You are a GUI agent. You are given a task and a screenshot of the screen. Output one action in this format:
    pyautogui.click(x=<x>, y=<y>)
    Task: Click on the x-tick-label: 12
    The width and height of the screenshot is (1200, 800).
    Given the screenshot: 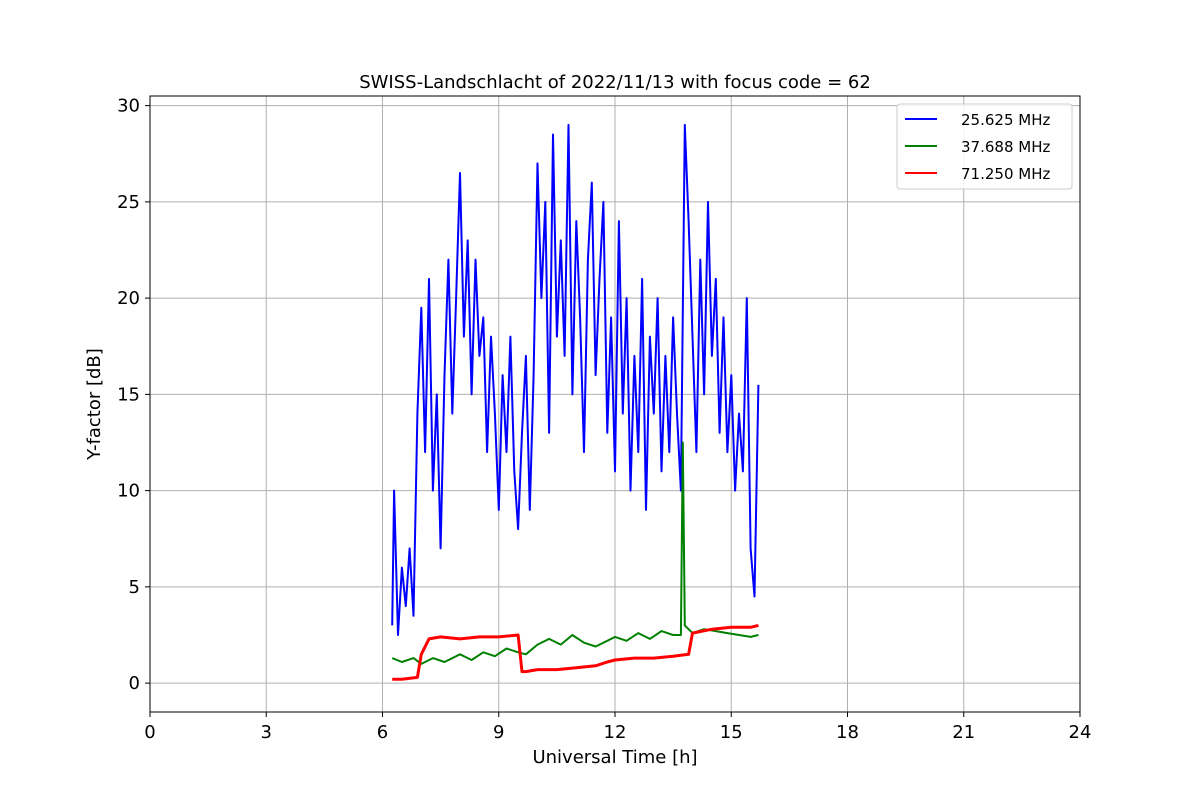 What is the action you would take?
    pyautogui.click(x=615, y=732)
    